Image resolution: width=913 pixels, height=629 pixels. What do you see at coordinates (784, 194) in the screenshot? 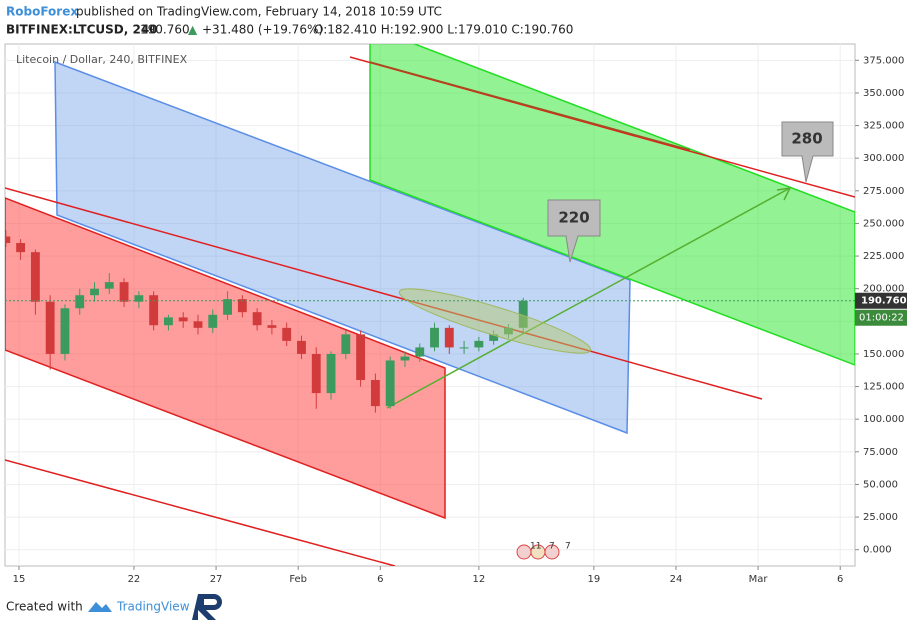
I see `arrow-head` at bounding box center [784, 194].